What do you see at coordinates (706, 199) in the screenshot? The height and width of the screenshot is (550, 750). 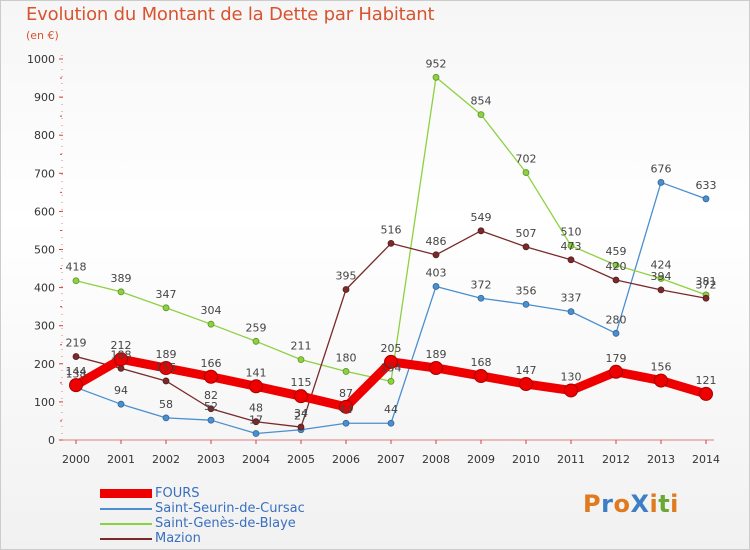 I see `data-point-saint-seurin-de-cursac-2014` at bounding box center [706, 199].